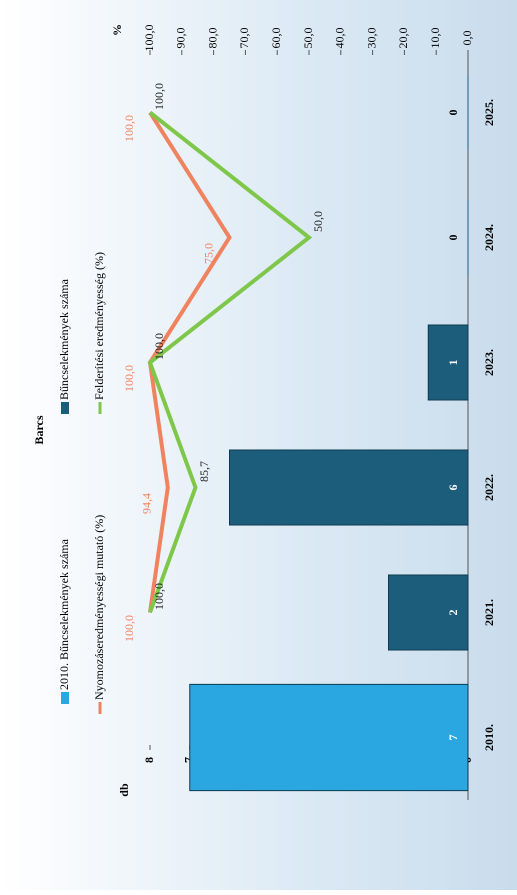 The image size is (517, 895). I want to click on bar-label: 7, so click(453, 738).